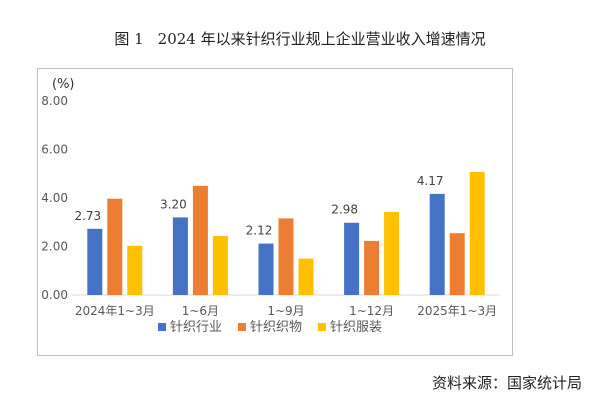 This screenshot has width=600, height=413. Describe the element at coordinates (115, 311) in the screenshot. I see `x-category-label: 2024年1~3月` at that location.